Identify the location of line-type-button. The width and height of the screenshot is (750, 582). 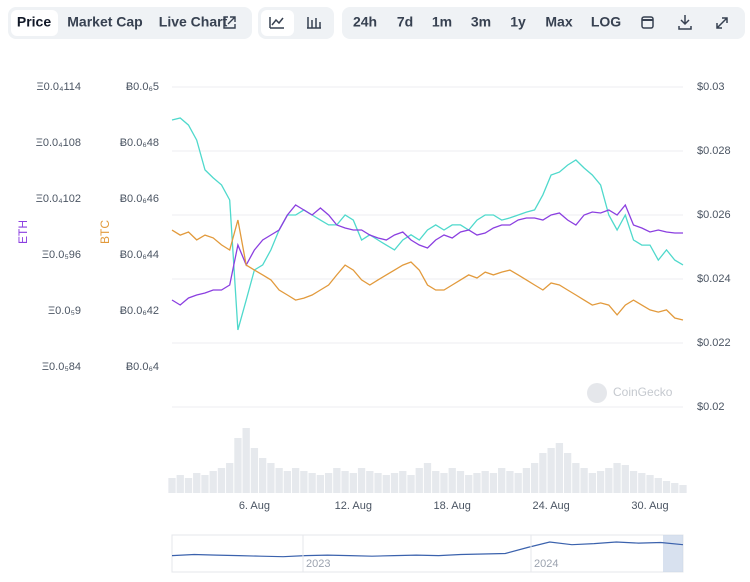
(277, 23).